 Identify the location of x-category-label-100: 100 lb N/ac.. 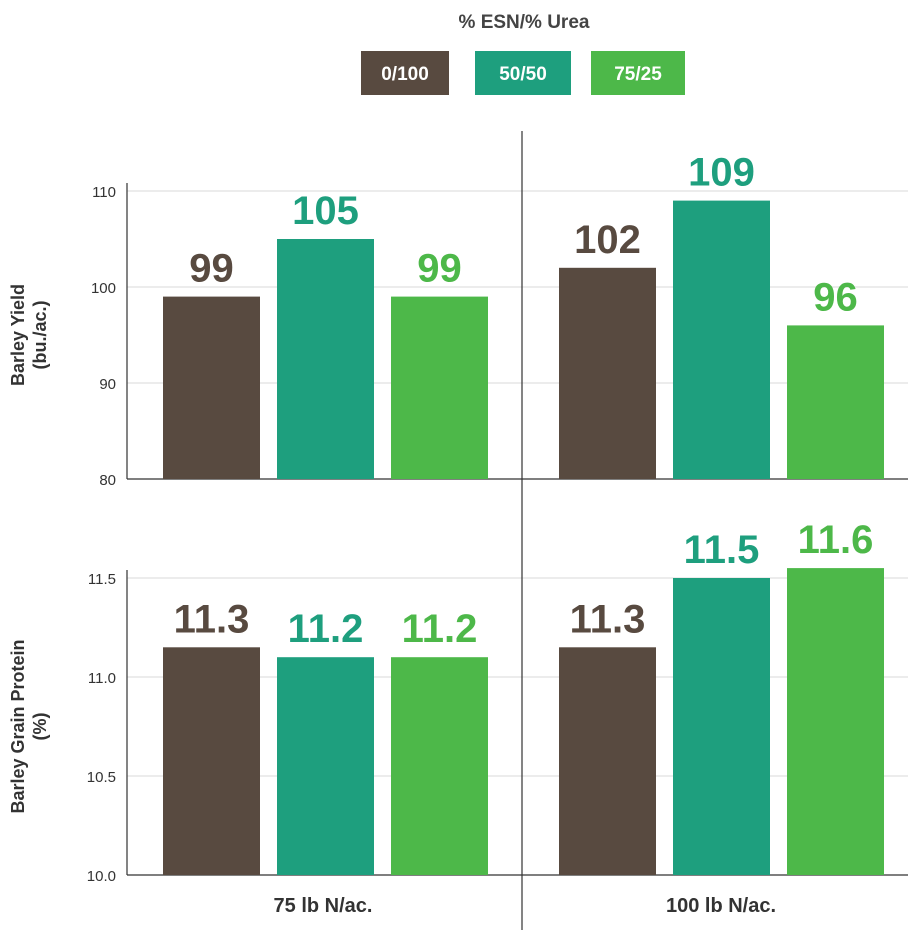
(721, 906).